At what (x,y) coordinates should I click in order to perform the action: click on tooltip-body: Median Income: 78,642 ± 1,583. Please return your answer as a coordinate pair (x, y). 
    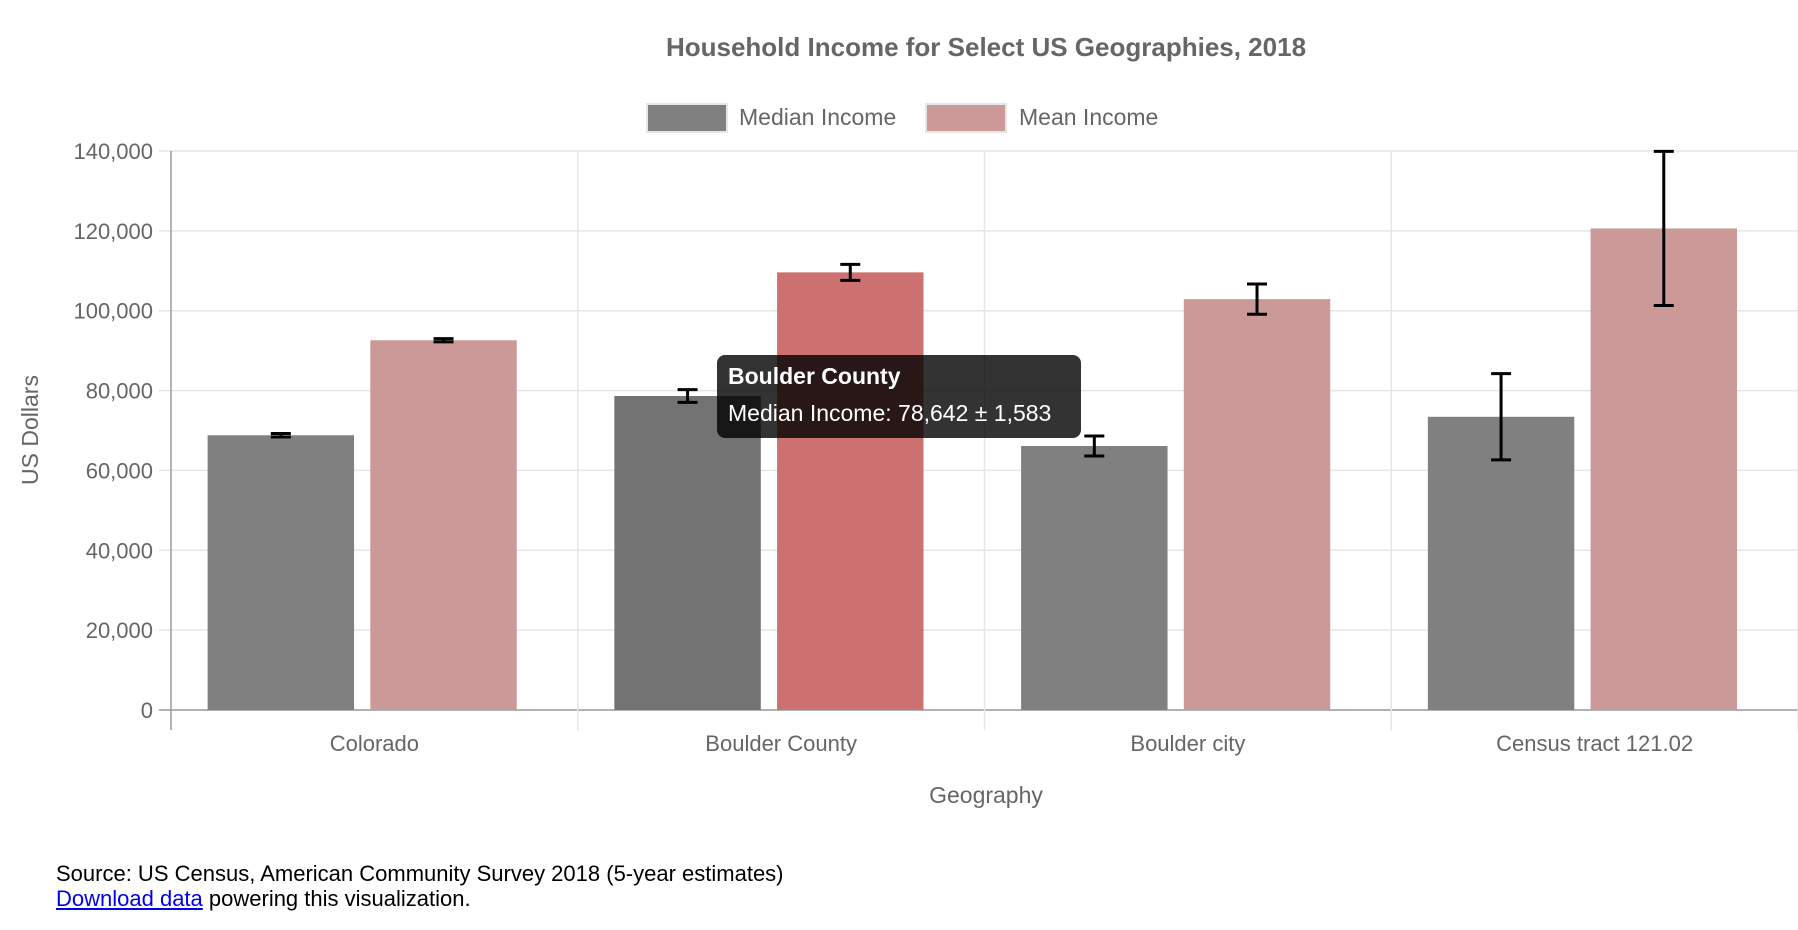
    Looking at the image, I should click on (889, 413).